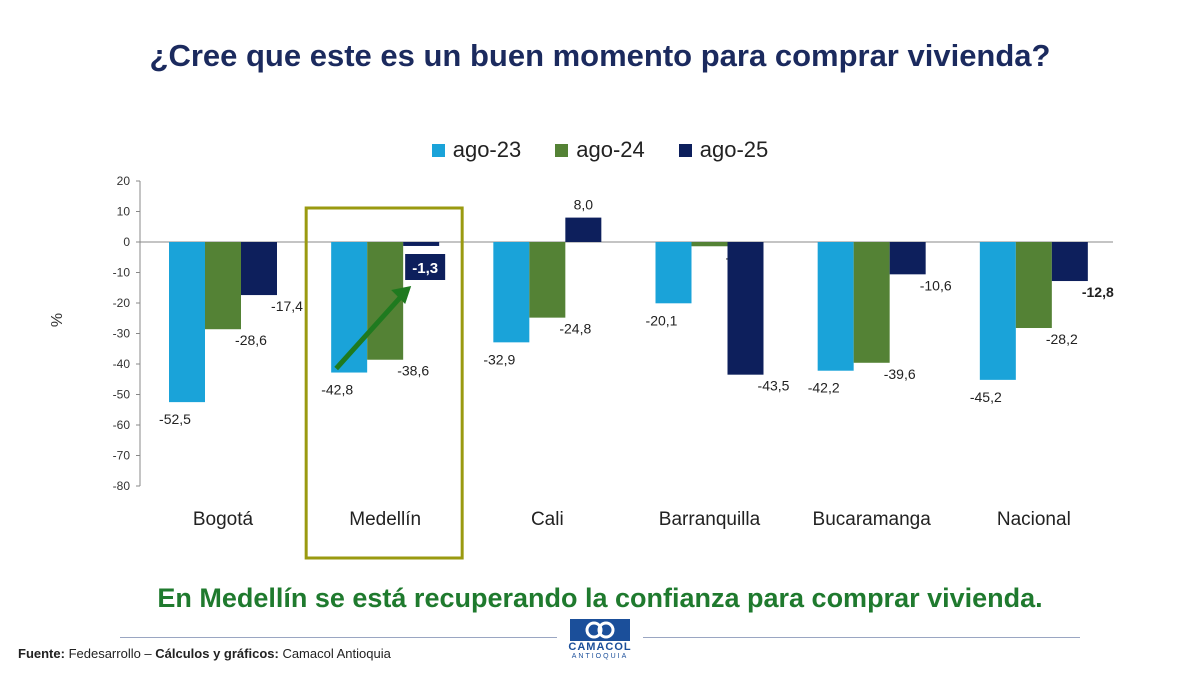 This screenshot has width=1200, height=675. Describe the element at coordinates (710, 519) in the screenshot. I see `x-category-label: Barranquilla` at that location.